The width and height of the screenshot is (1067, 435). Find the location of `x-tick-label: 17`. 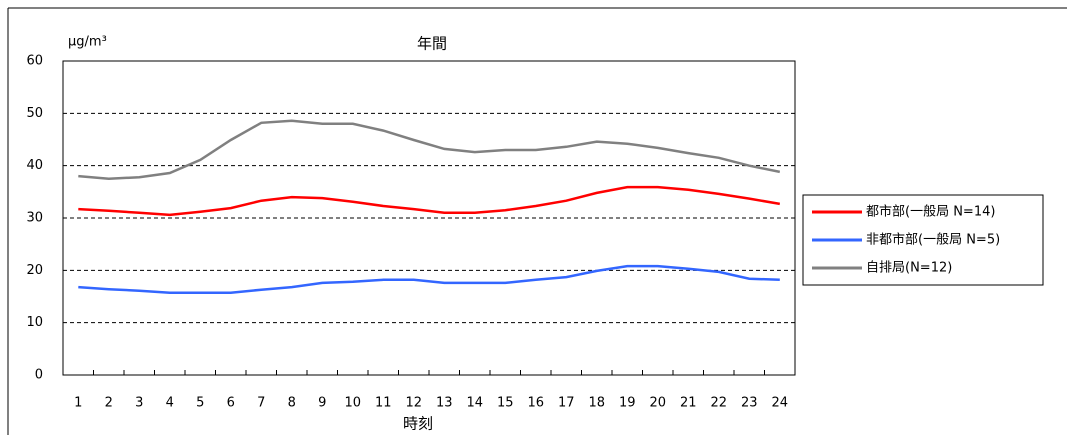

x-tick-label: 17 is located at coordinates (566, 403).